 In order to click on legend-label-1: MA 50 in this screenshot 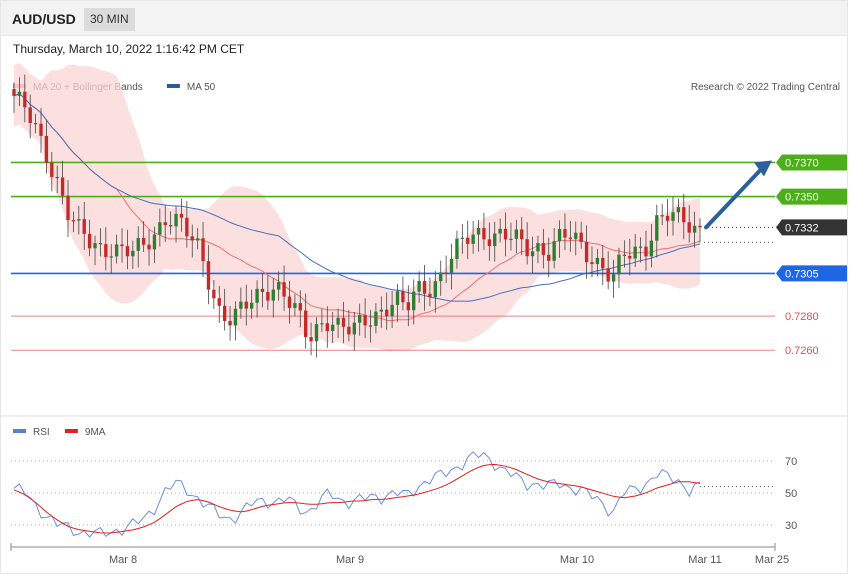, I will do `click(201, 87)`.